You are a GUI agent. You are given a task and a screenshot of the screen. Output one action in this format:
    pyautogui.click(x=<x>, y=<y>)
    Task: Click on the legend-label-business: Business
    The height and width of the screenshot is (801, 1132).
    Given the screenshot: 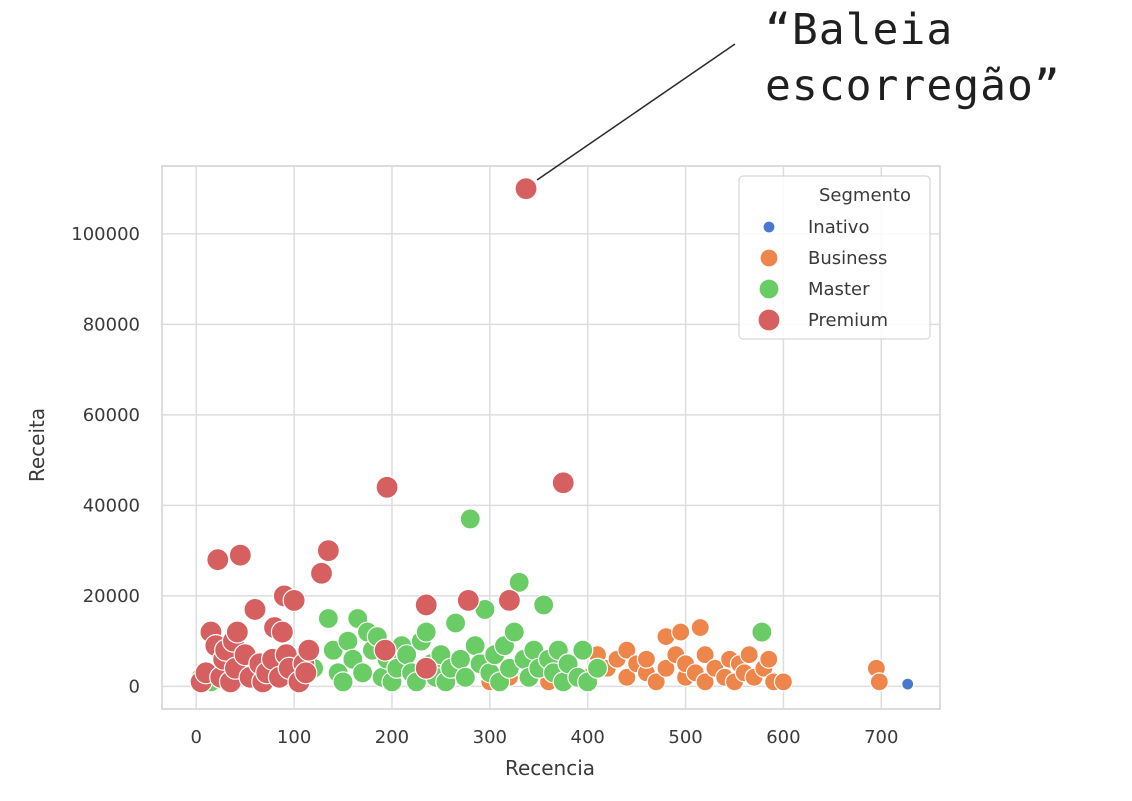 What is the action you would take?
    pyautogui.click(x=847, y=258)
    